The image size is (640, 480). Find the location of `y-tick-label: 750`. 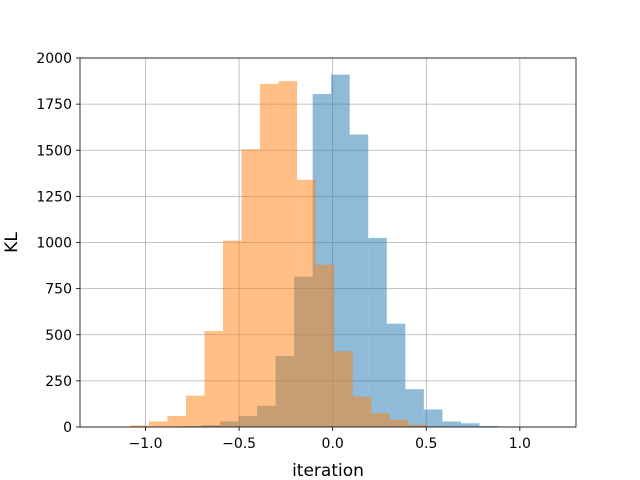

y-tick-label: 750 is located at coordinates (58, 290).